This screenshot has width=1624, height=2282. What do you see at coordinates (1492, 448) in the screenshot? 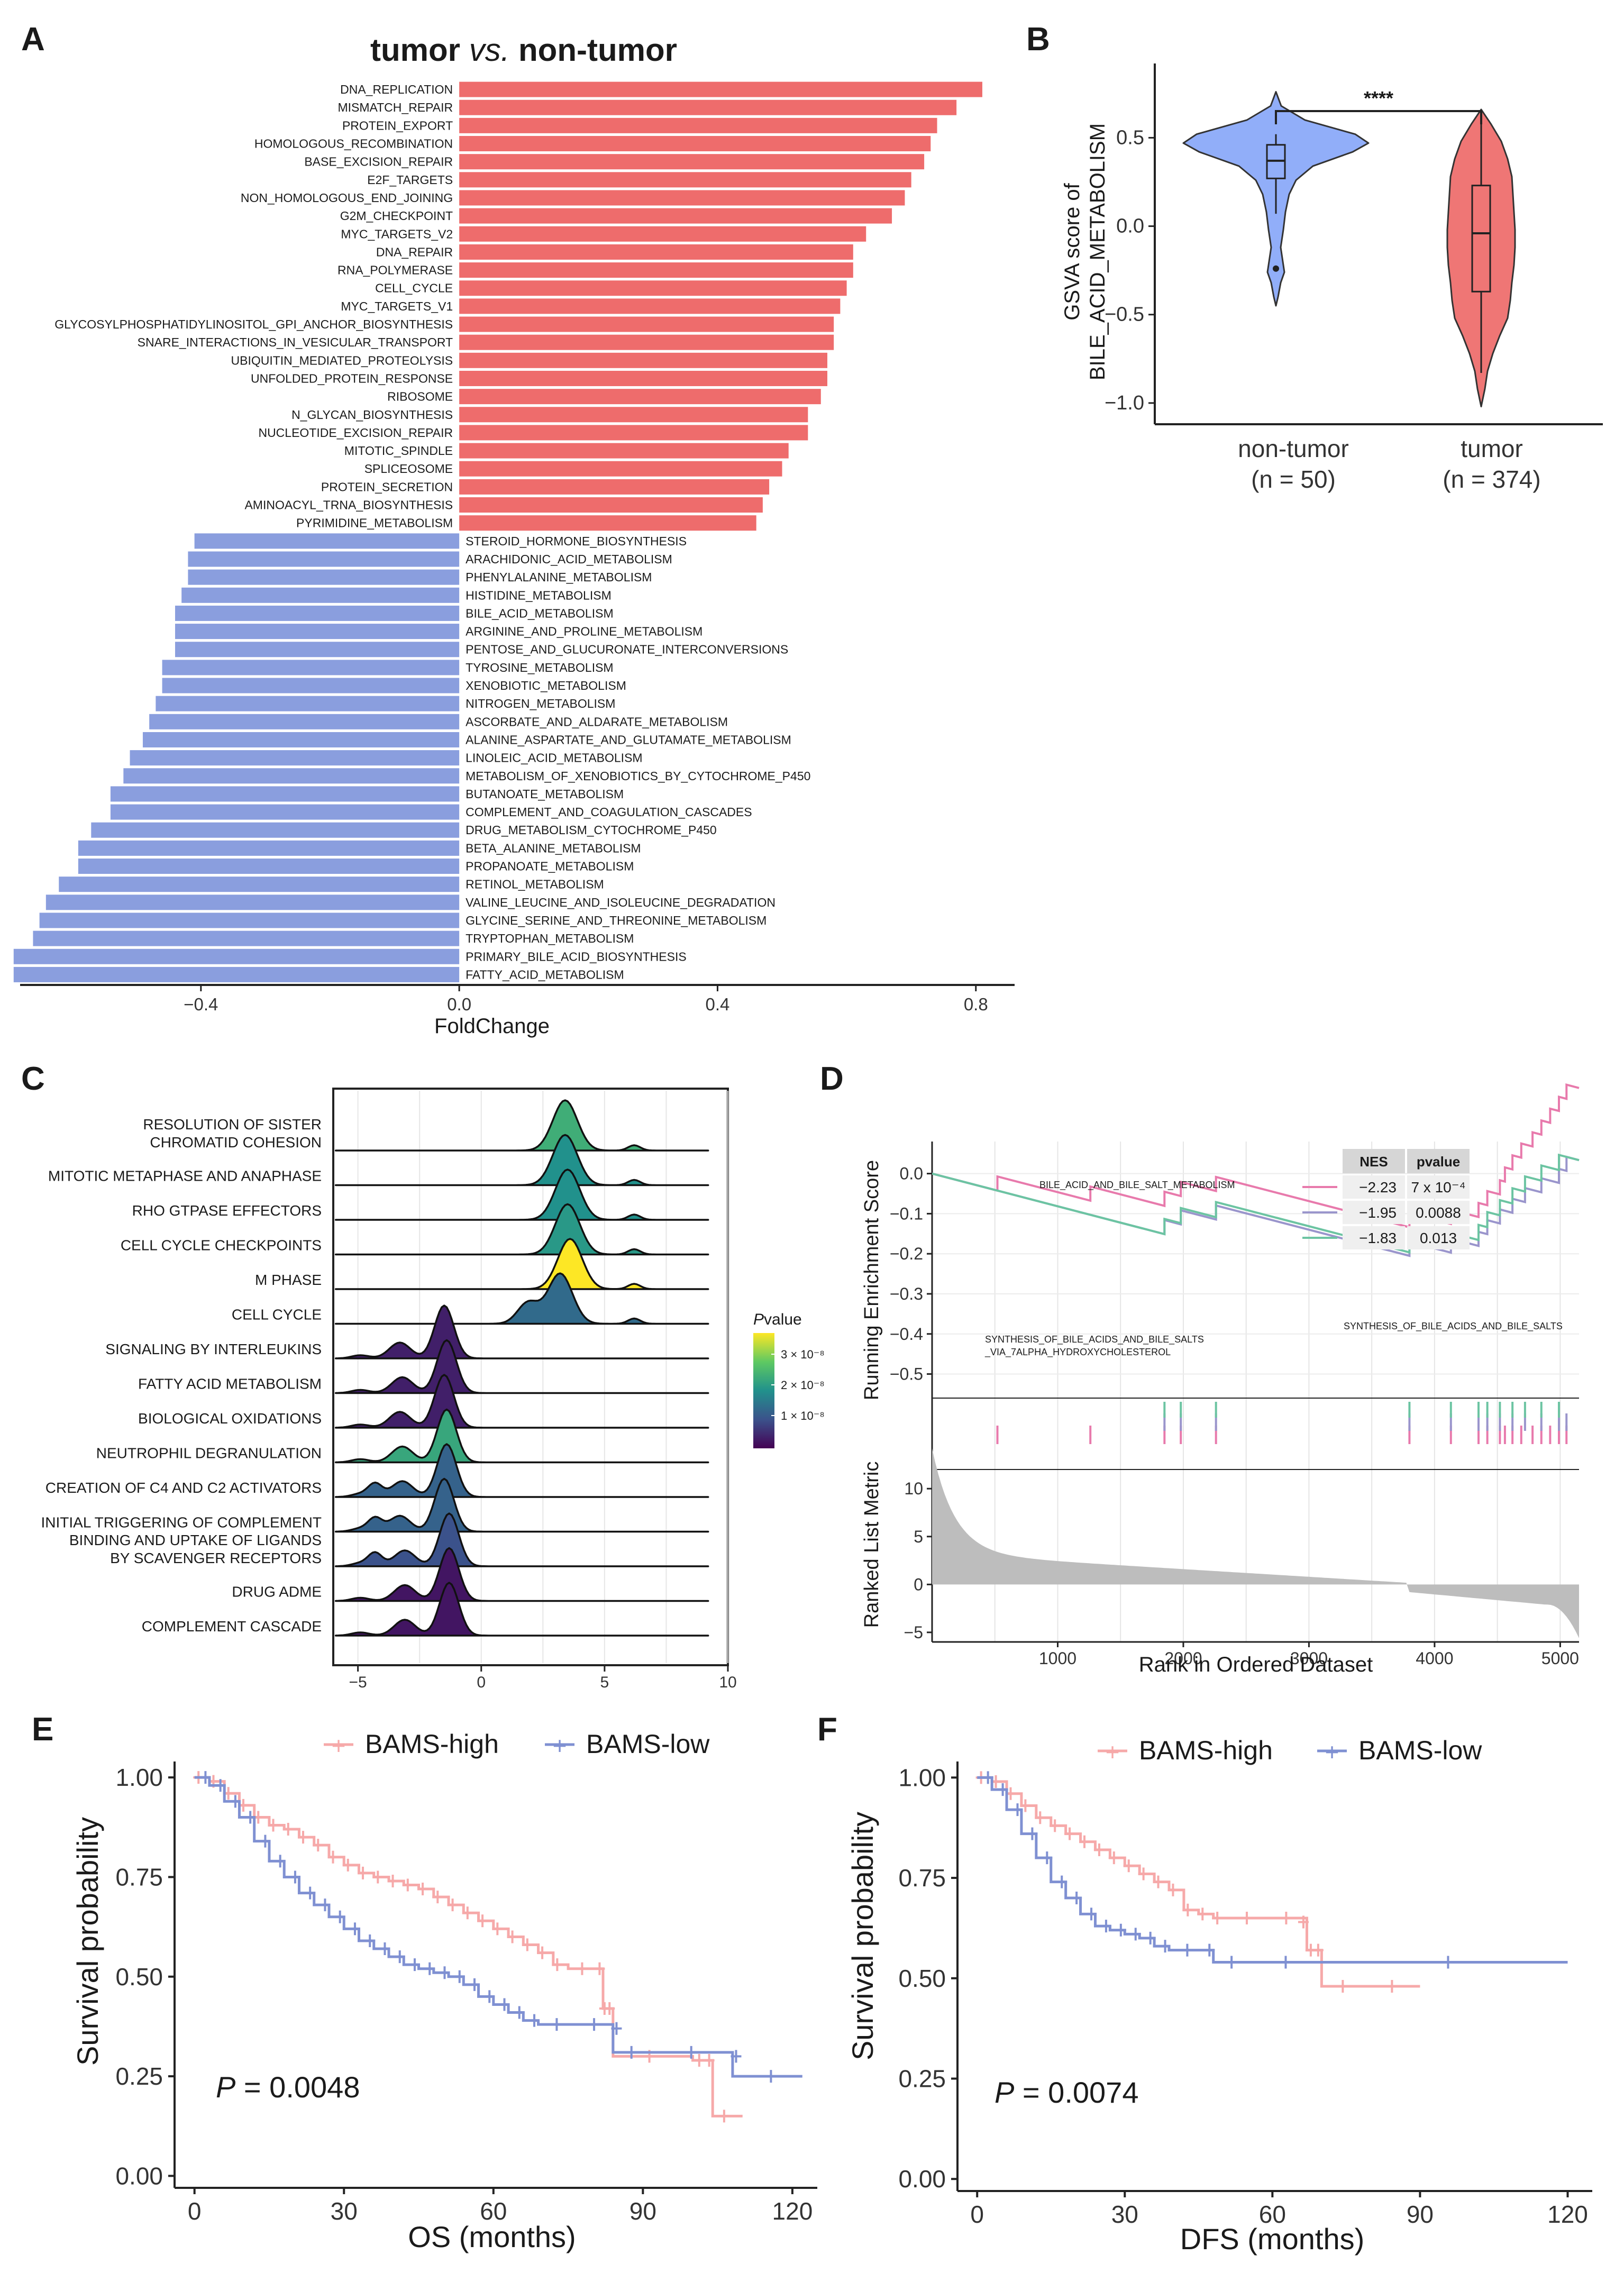
I see `group-label-tumor: tumor` at bounding box center [1492, 448].